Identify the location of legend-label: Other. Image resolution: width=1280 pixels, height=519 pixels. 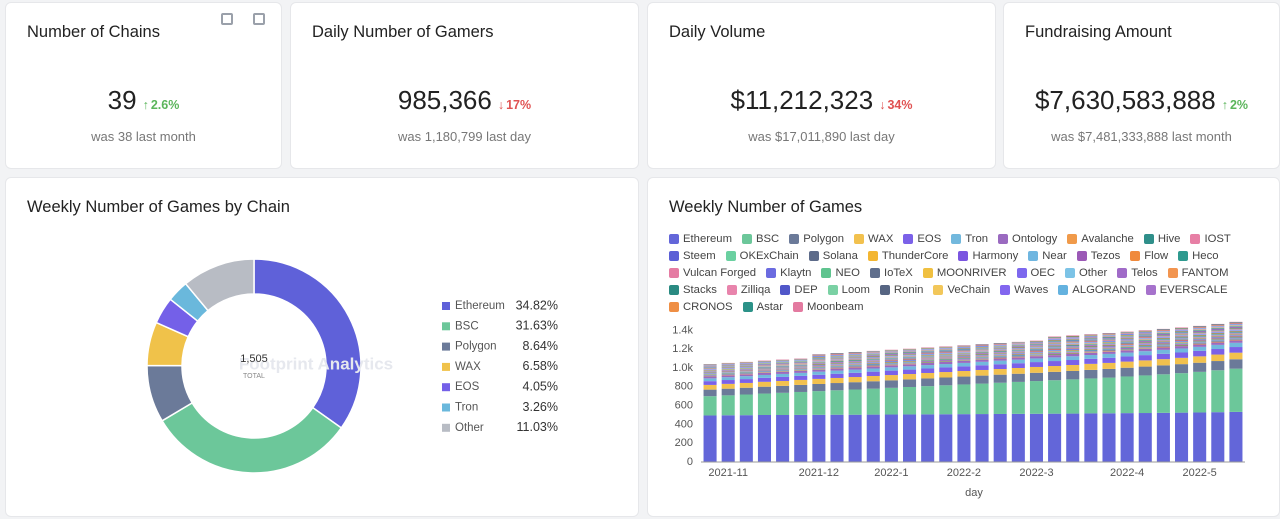
(1093, 273).